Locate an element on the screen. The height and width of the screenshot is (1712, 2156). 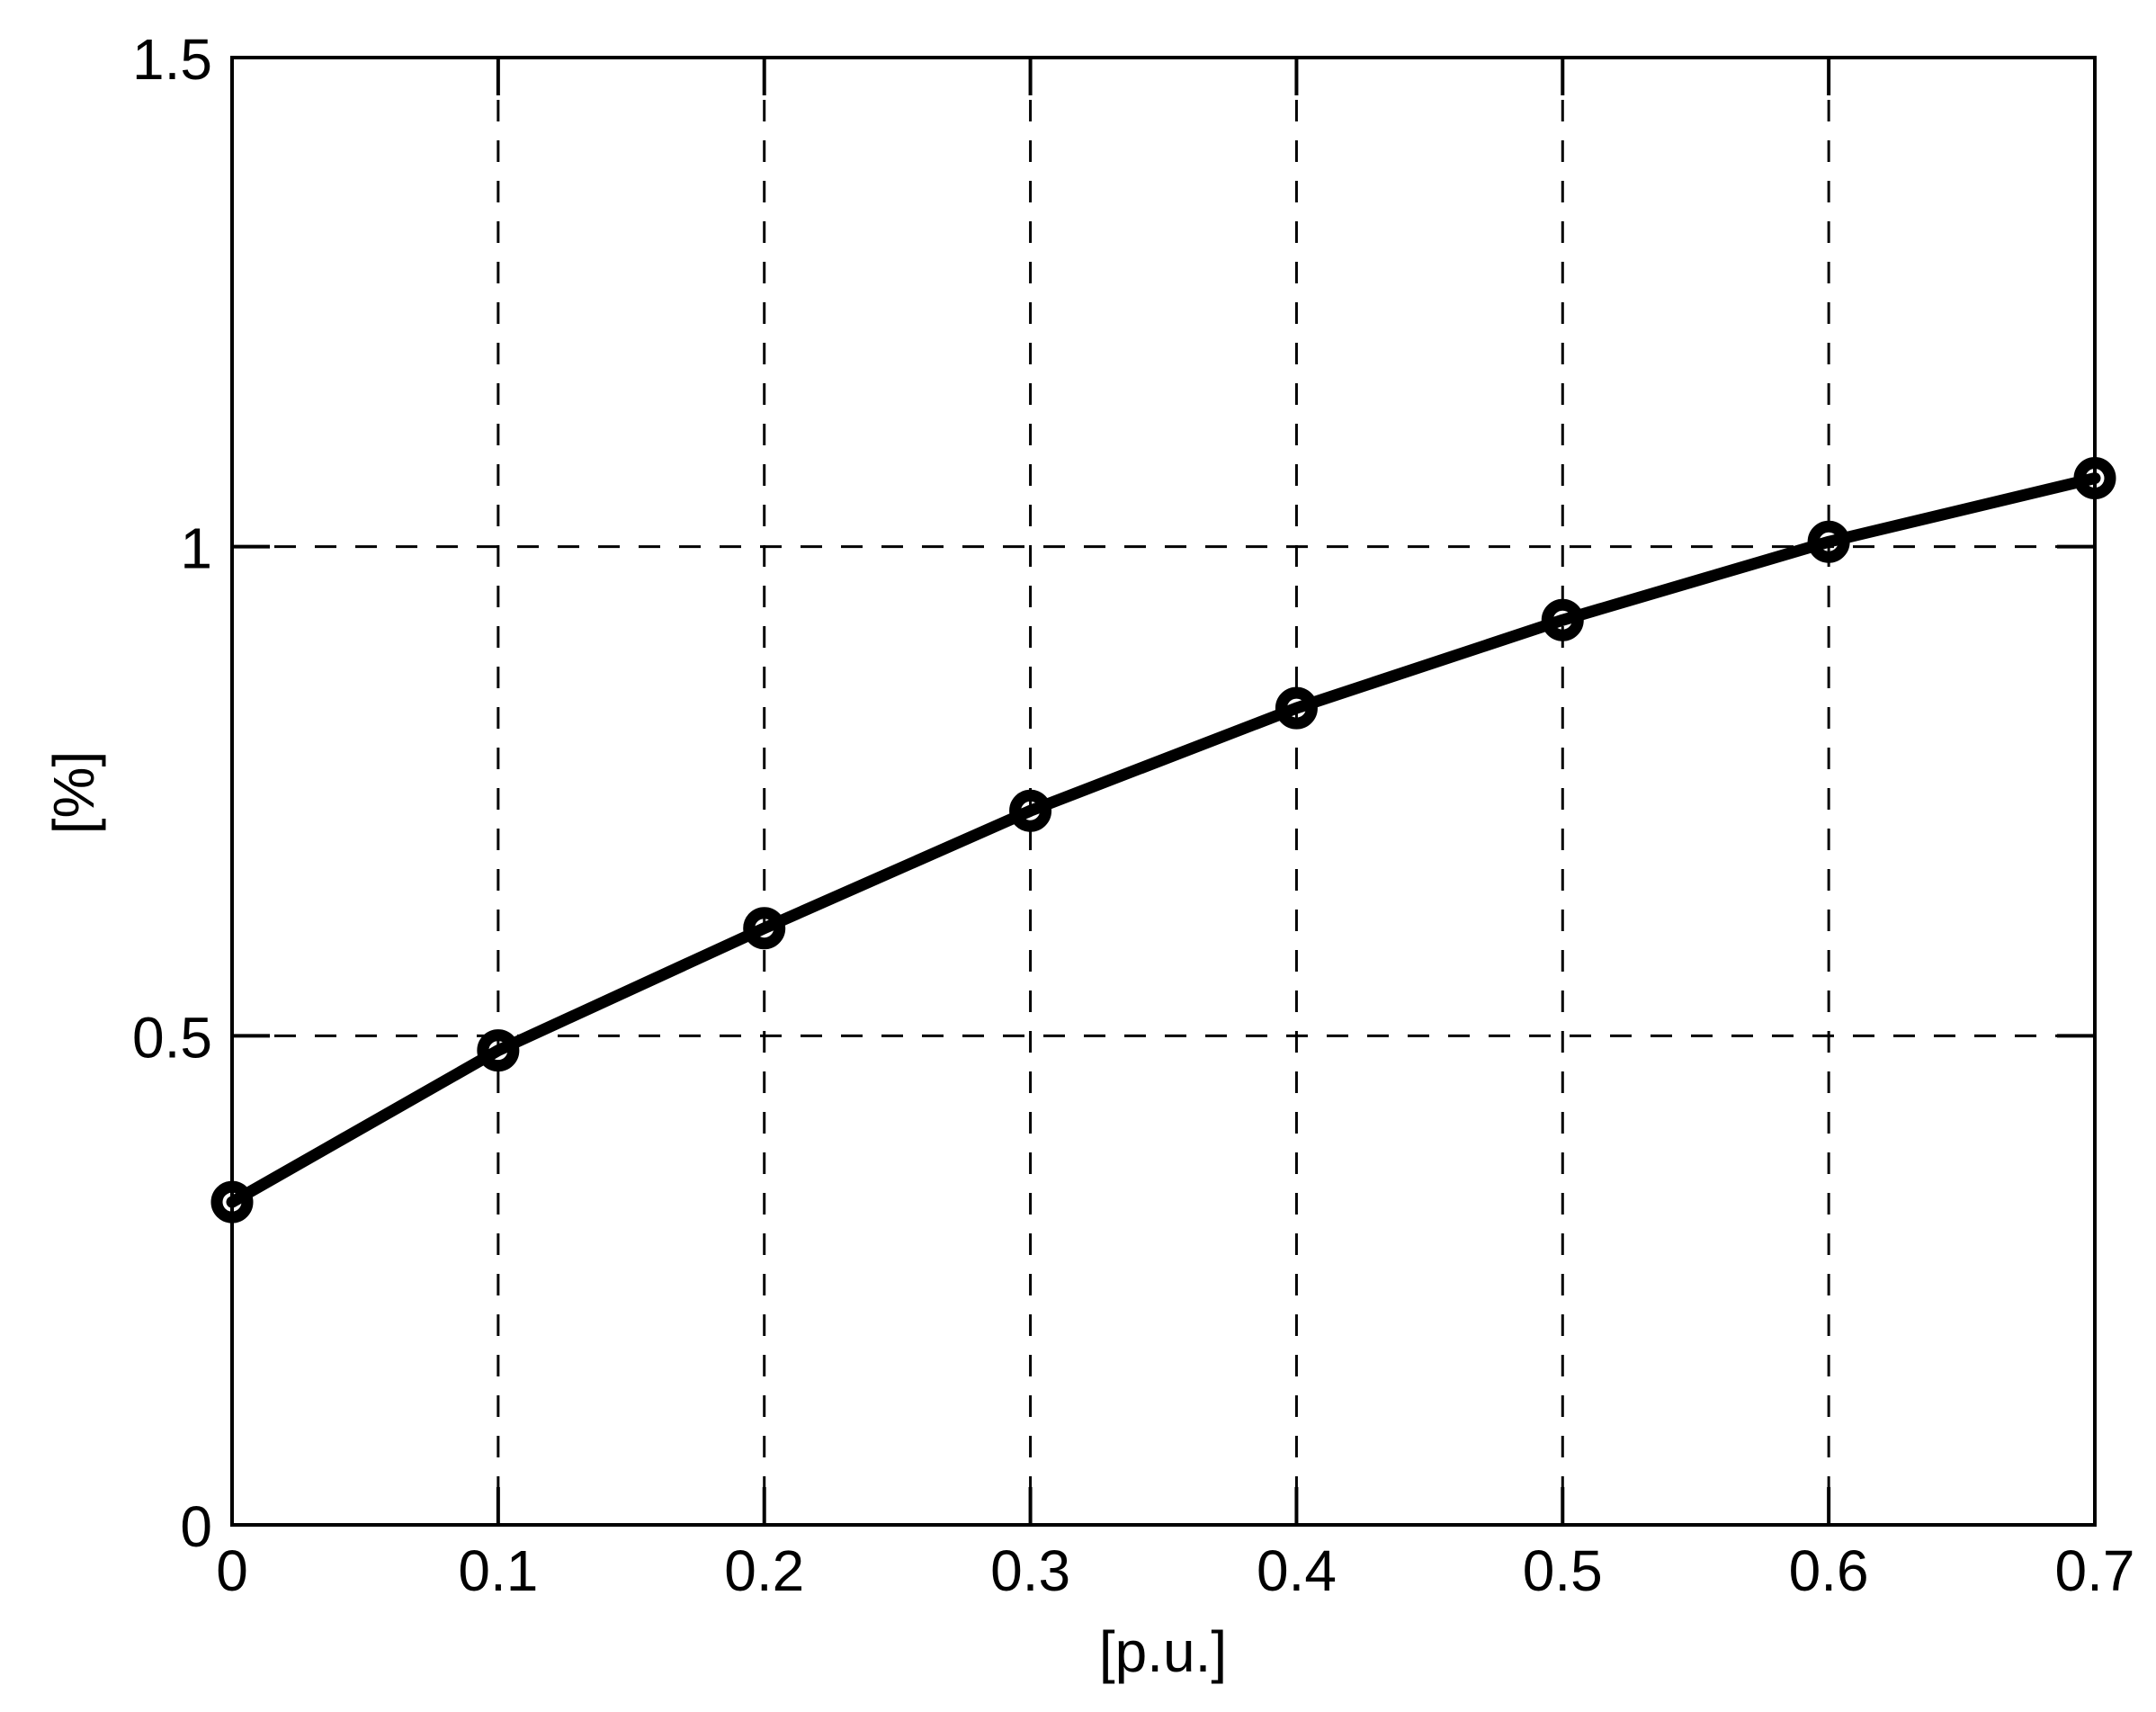
y-tick-label: 1 is located at coordinates (196, 548).